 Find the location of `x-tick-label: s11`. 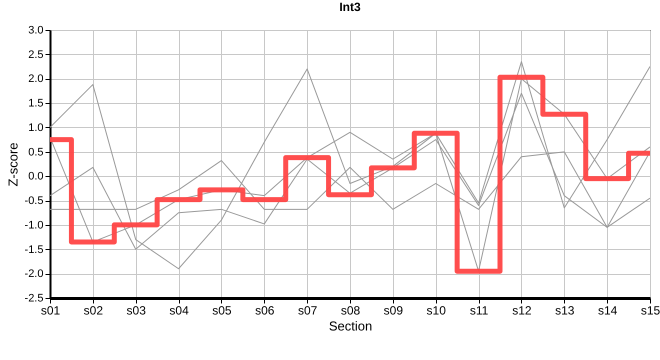

x-tick-label: s11 is located at coordinates (479, 311).